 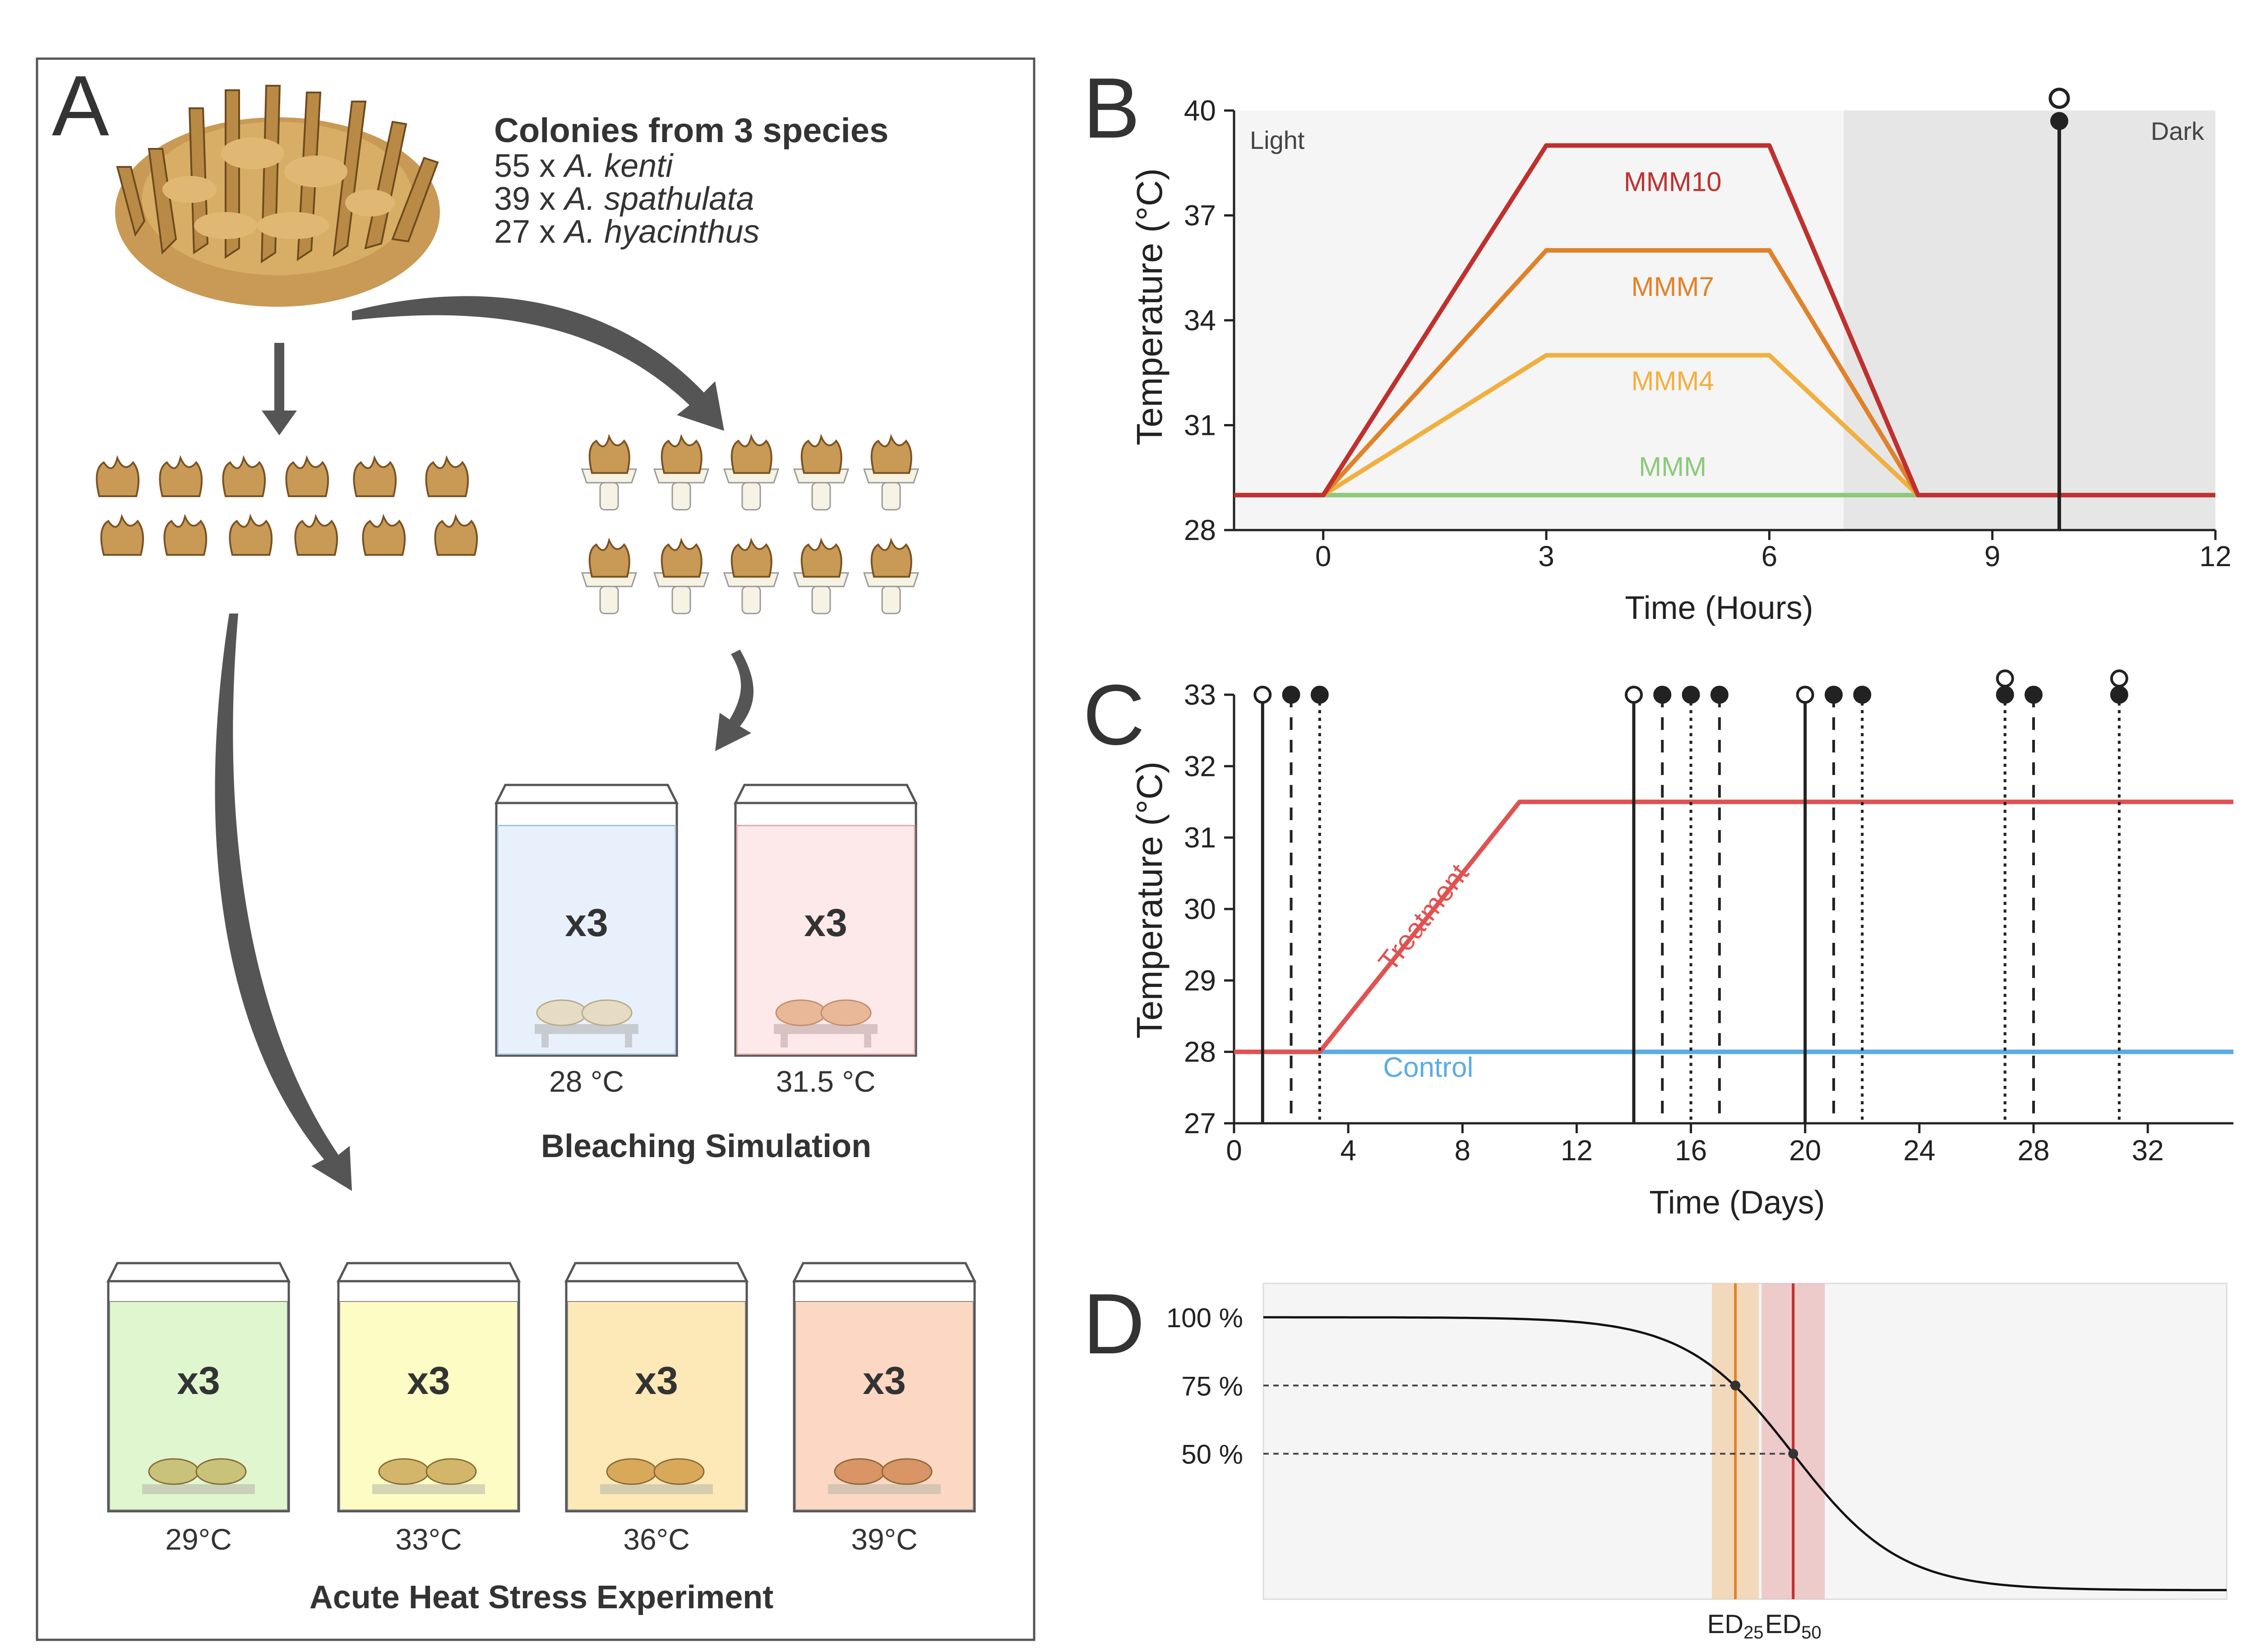 What do you see at coordinates (2033, 1150) in the screenshot?
I see `x-tick-label: 28` at bounding box center [2033, 1150].